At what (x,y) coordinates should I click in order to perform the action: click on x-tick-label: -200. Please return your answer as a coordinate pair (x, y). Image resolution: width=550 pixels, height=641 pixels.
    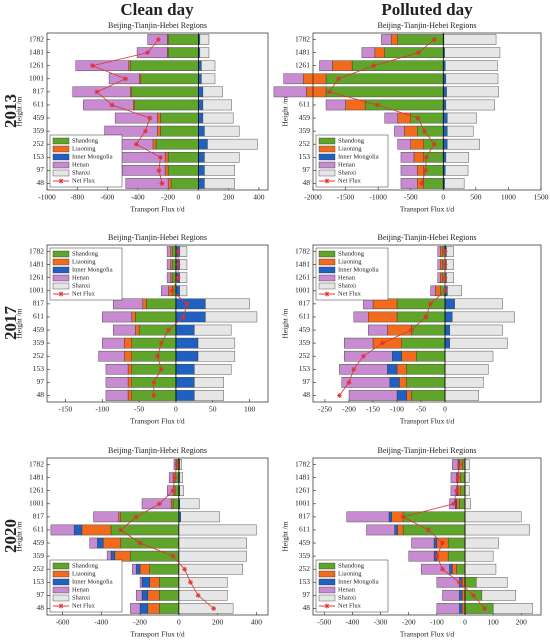
    Looking at the image, I should click on (409, 622).